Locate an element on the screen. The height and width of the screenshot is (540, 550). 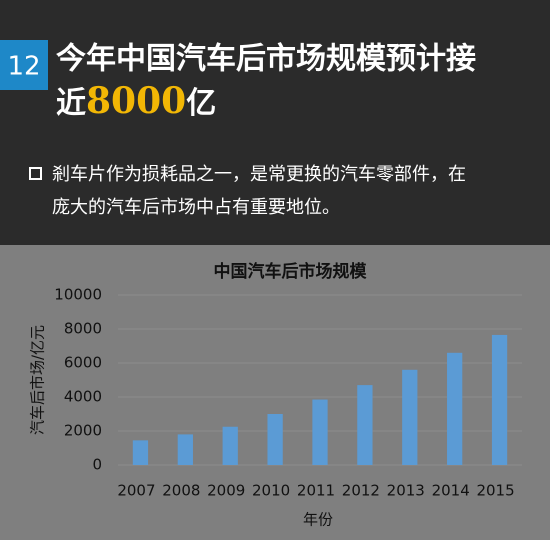
title-highlight: 8000 is located at coordinates (136, 101).